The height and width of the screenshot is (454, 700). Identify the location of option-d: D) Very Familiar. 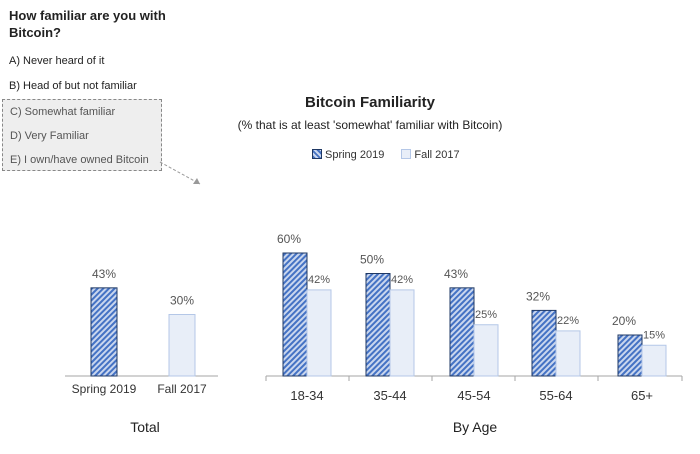
(49, 136).